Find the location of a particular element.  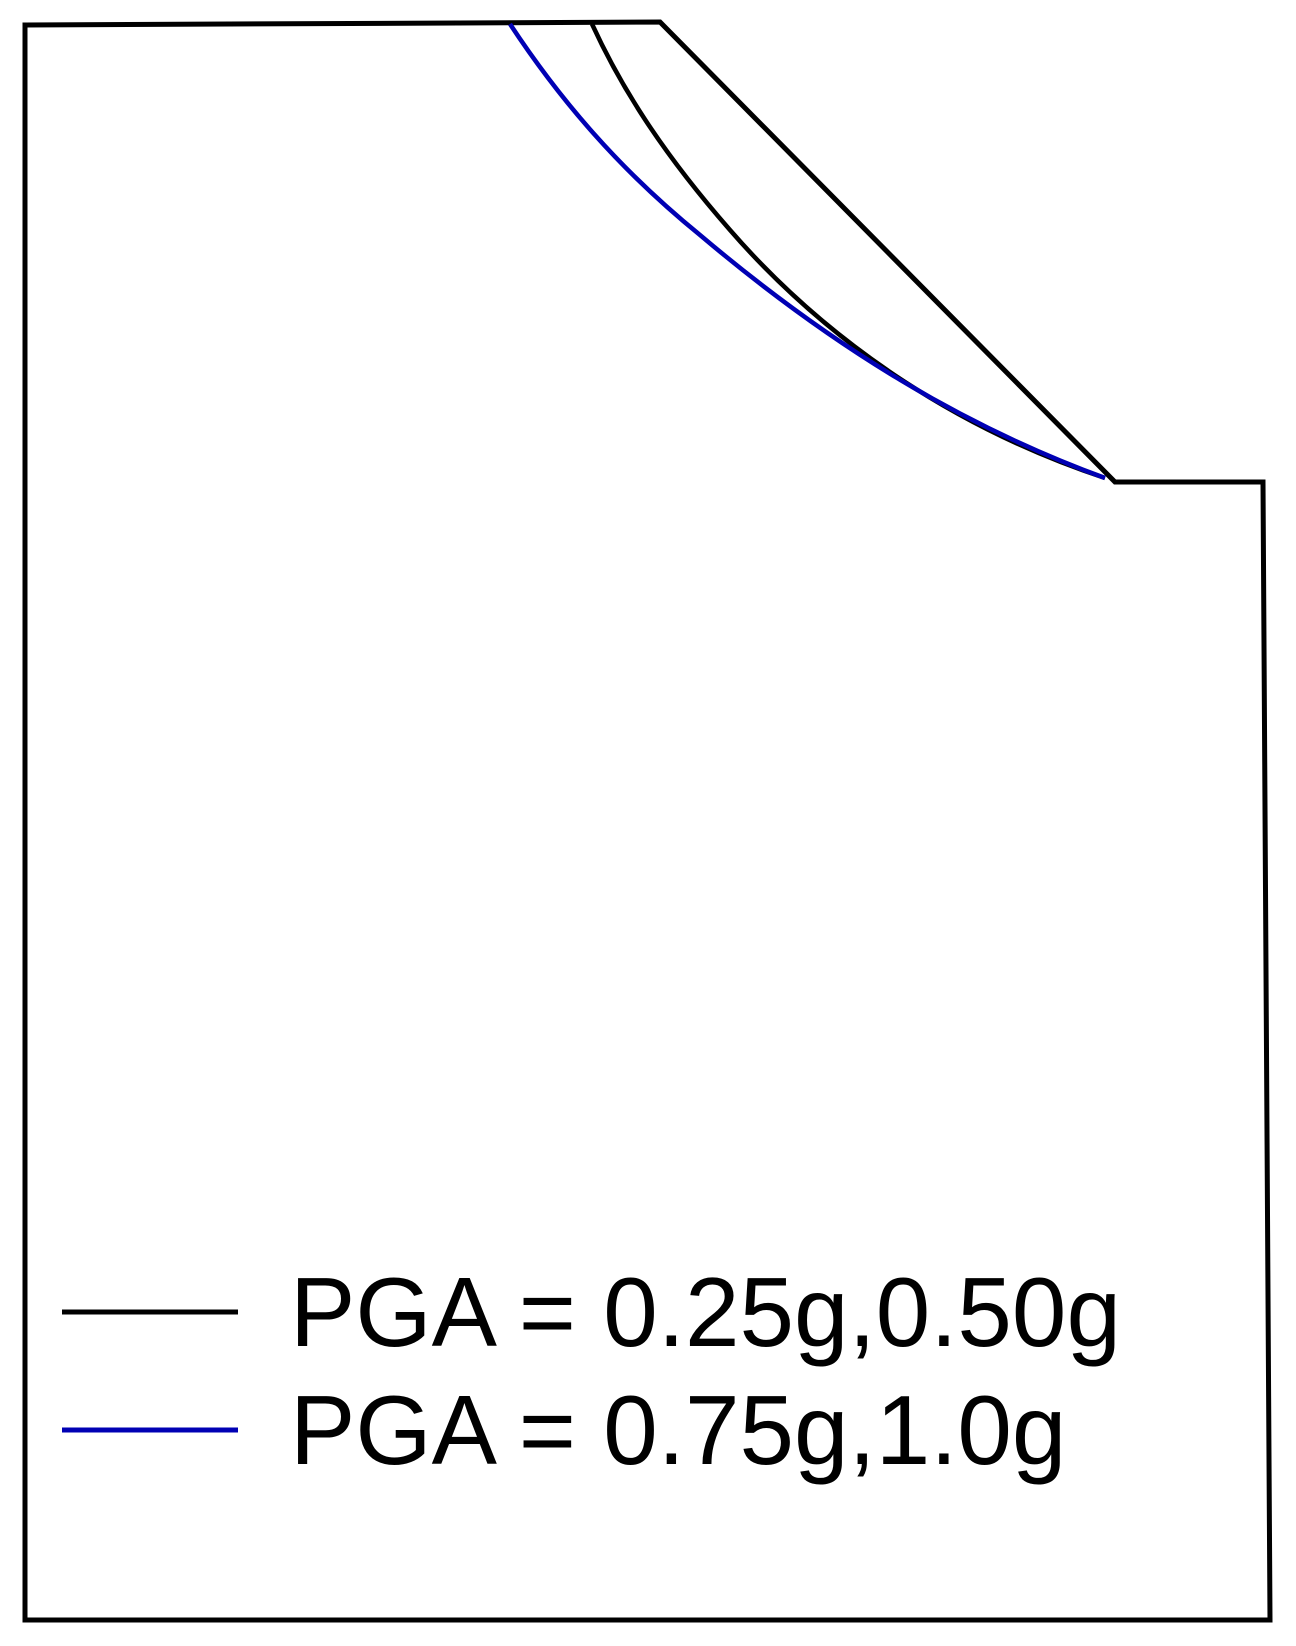

legend: PGA = 0.25g,0.50g PGA = 0.75g,1.0g is located at coordinates (591, 1371).